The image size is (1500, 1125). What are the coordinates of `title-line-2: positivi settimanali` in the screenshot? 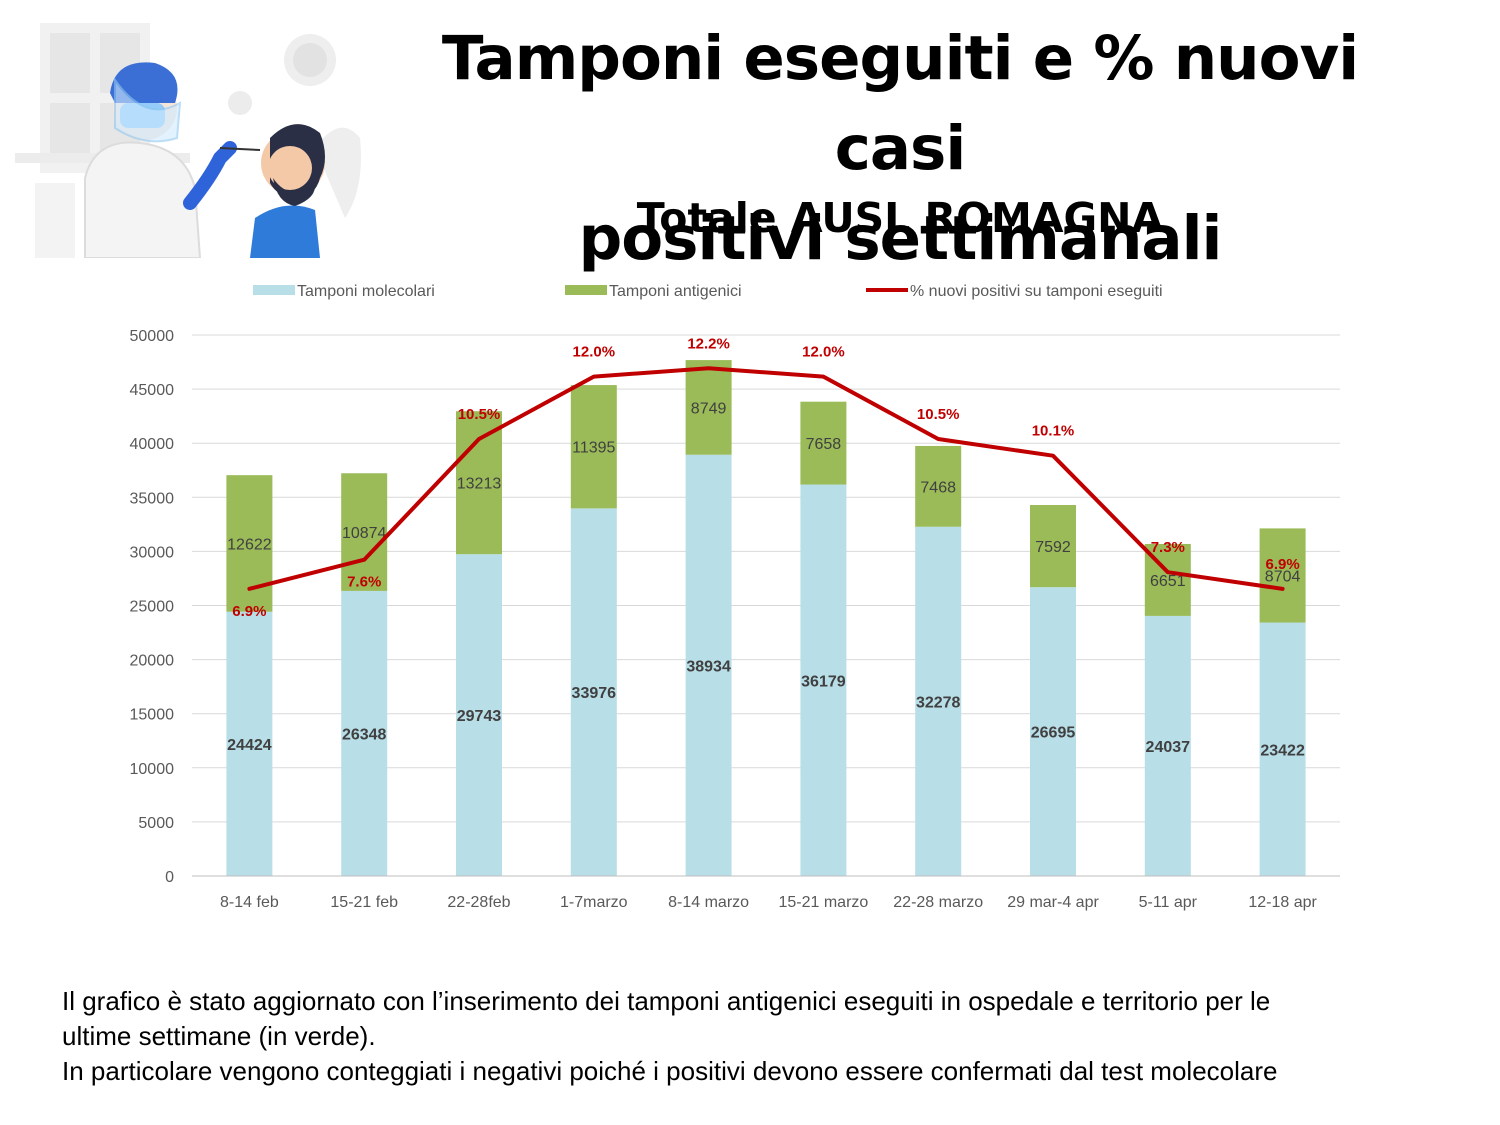 It's located at (900, 238).